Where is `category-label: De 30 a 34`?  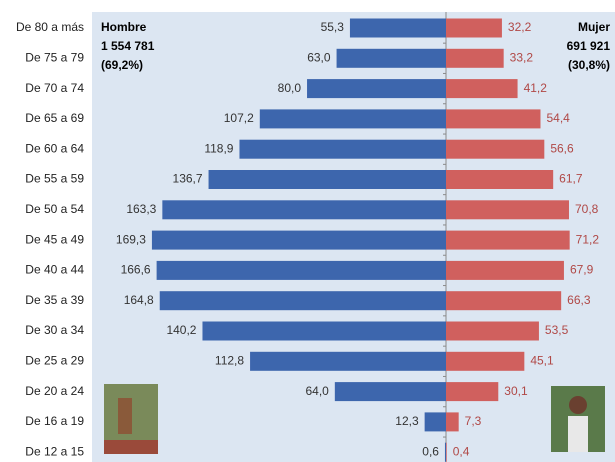
category-label: De 30 a 34 is located at coordinates (54, 330).